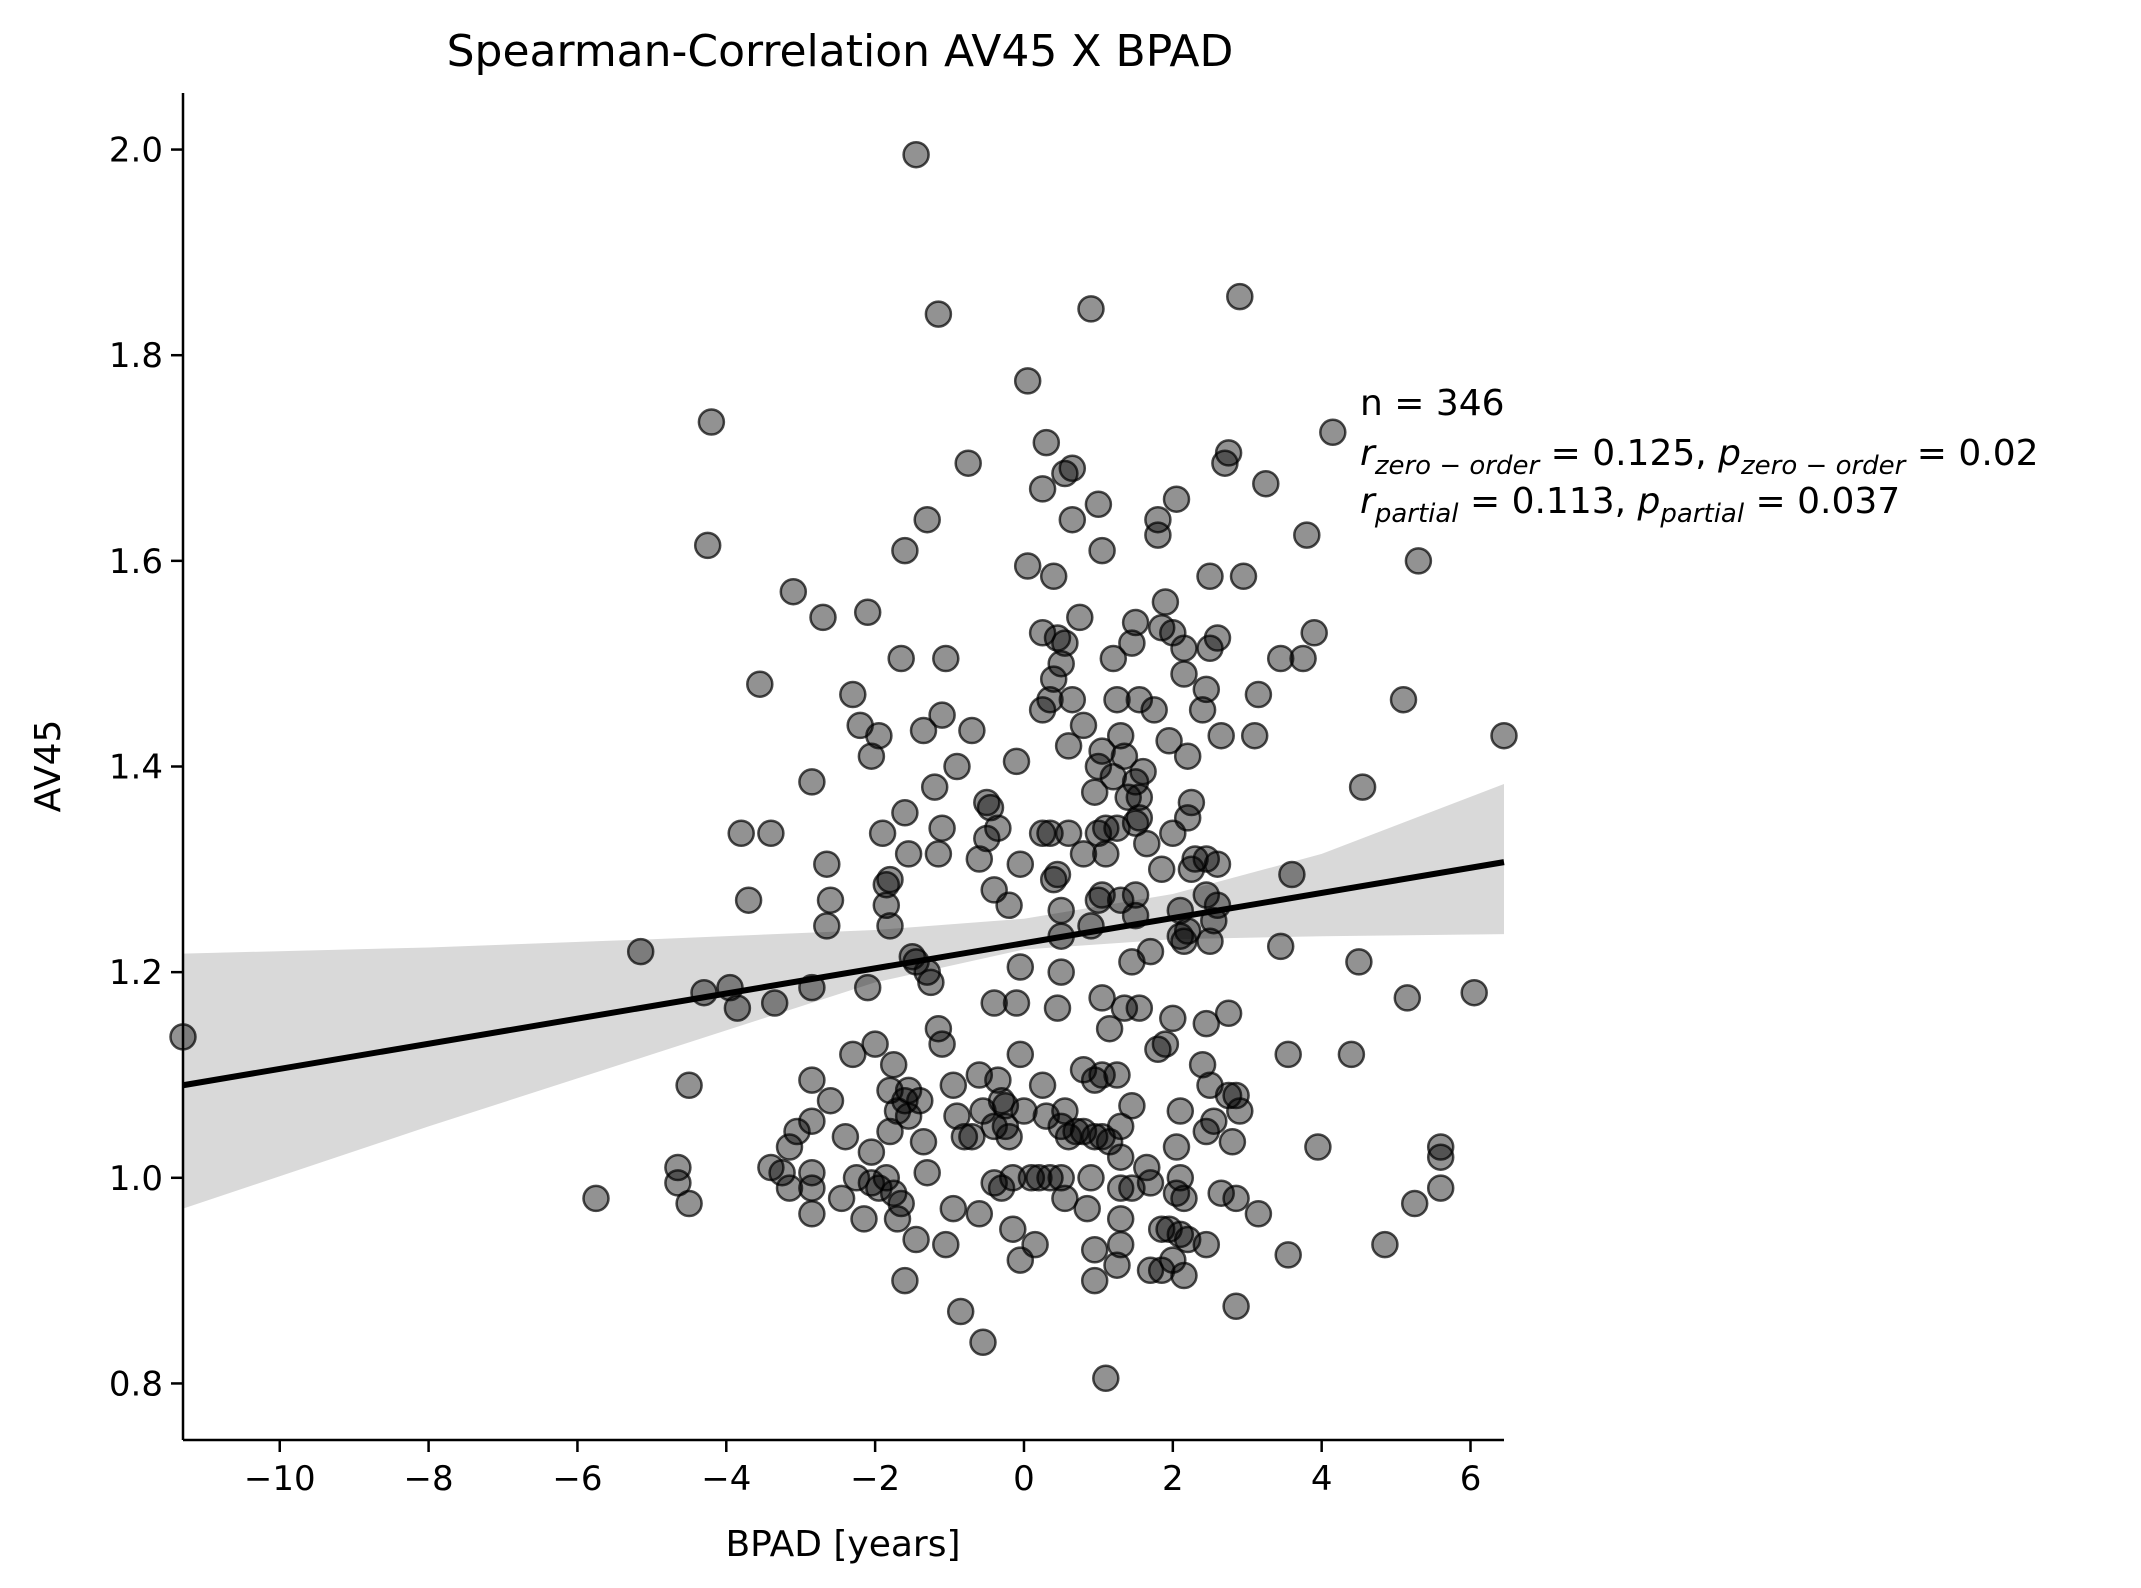 This screenshot has height=1588, width=2141. Describe the element at coordinates (280, 1479) in the screenshot. I see `x-tick-label: −10` at that location.